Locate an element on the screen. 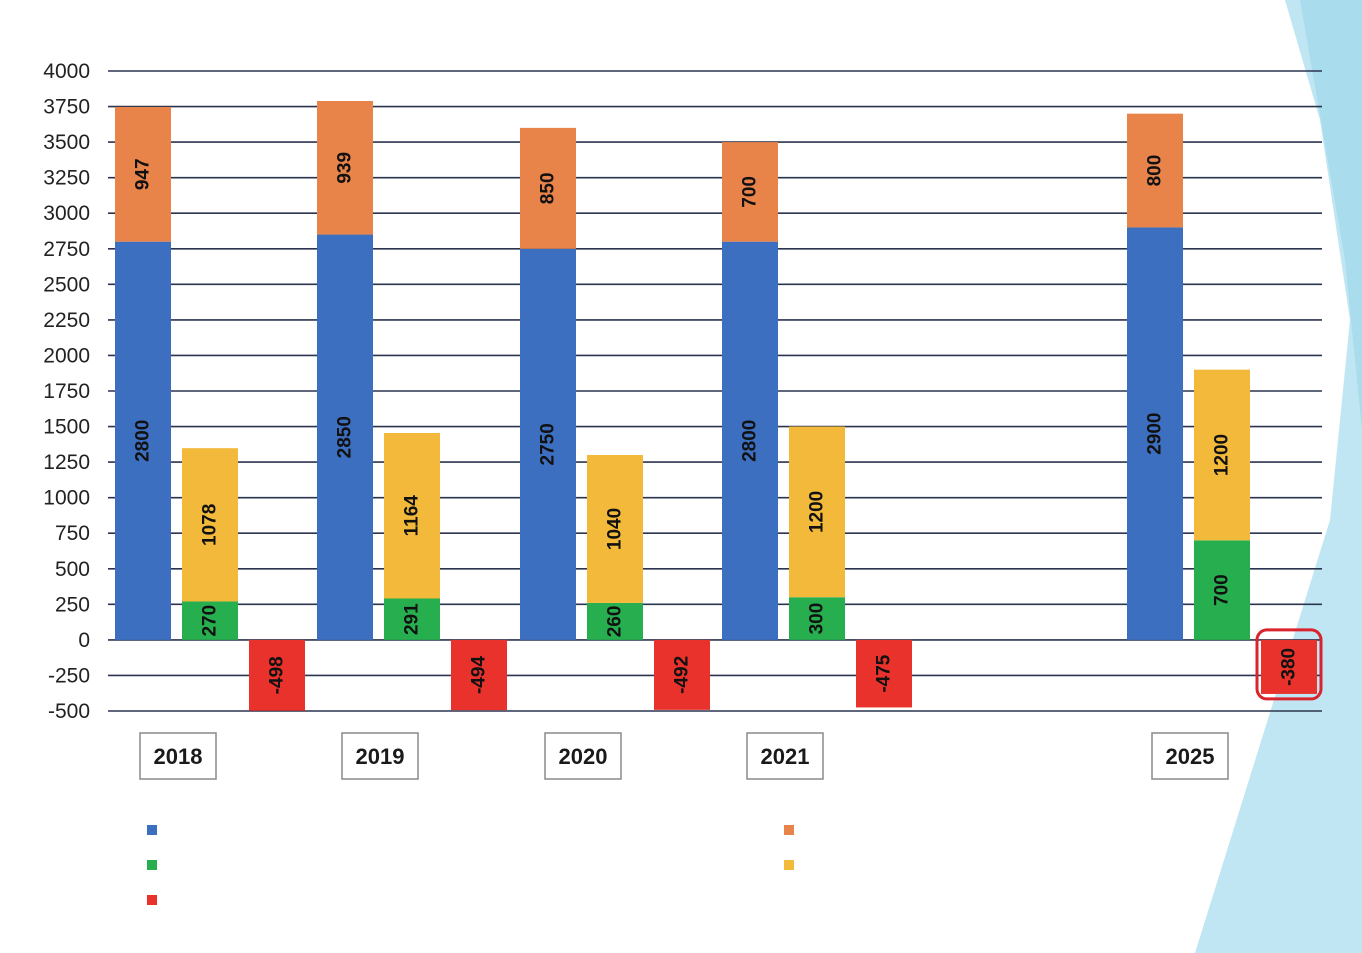 The width and height of the screenshot is (1362, 953). bar-data-label: 2850 is located at coordinates (345, 437).